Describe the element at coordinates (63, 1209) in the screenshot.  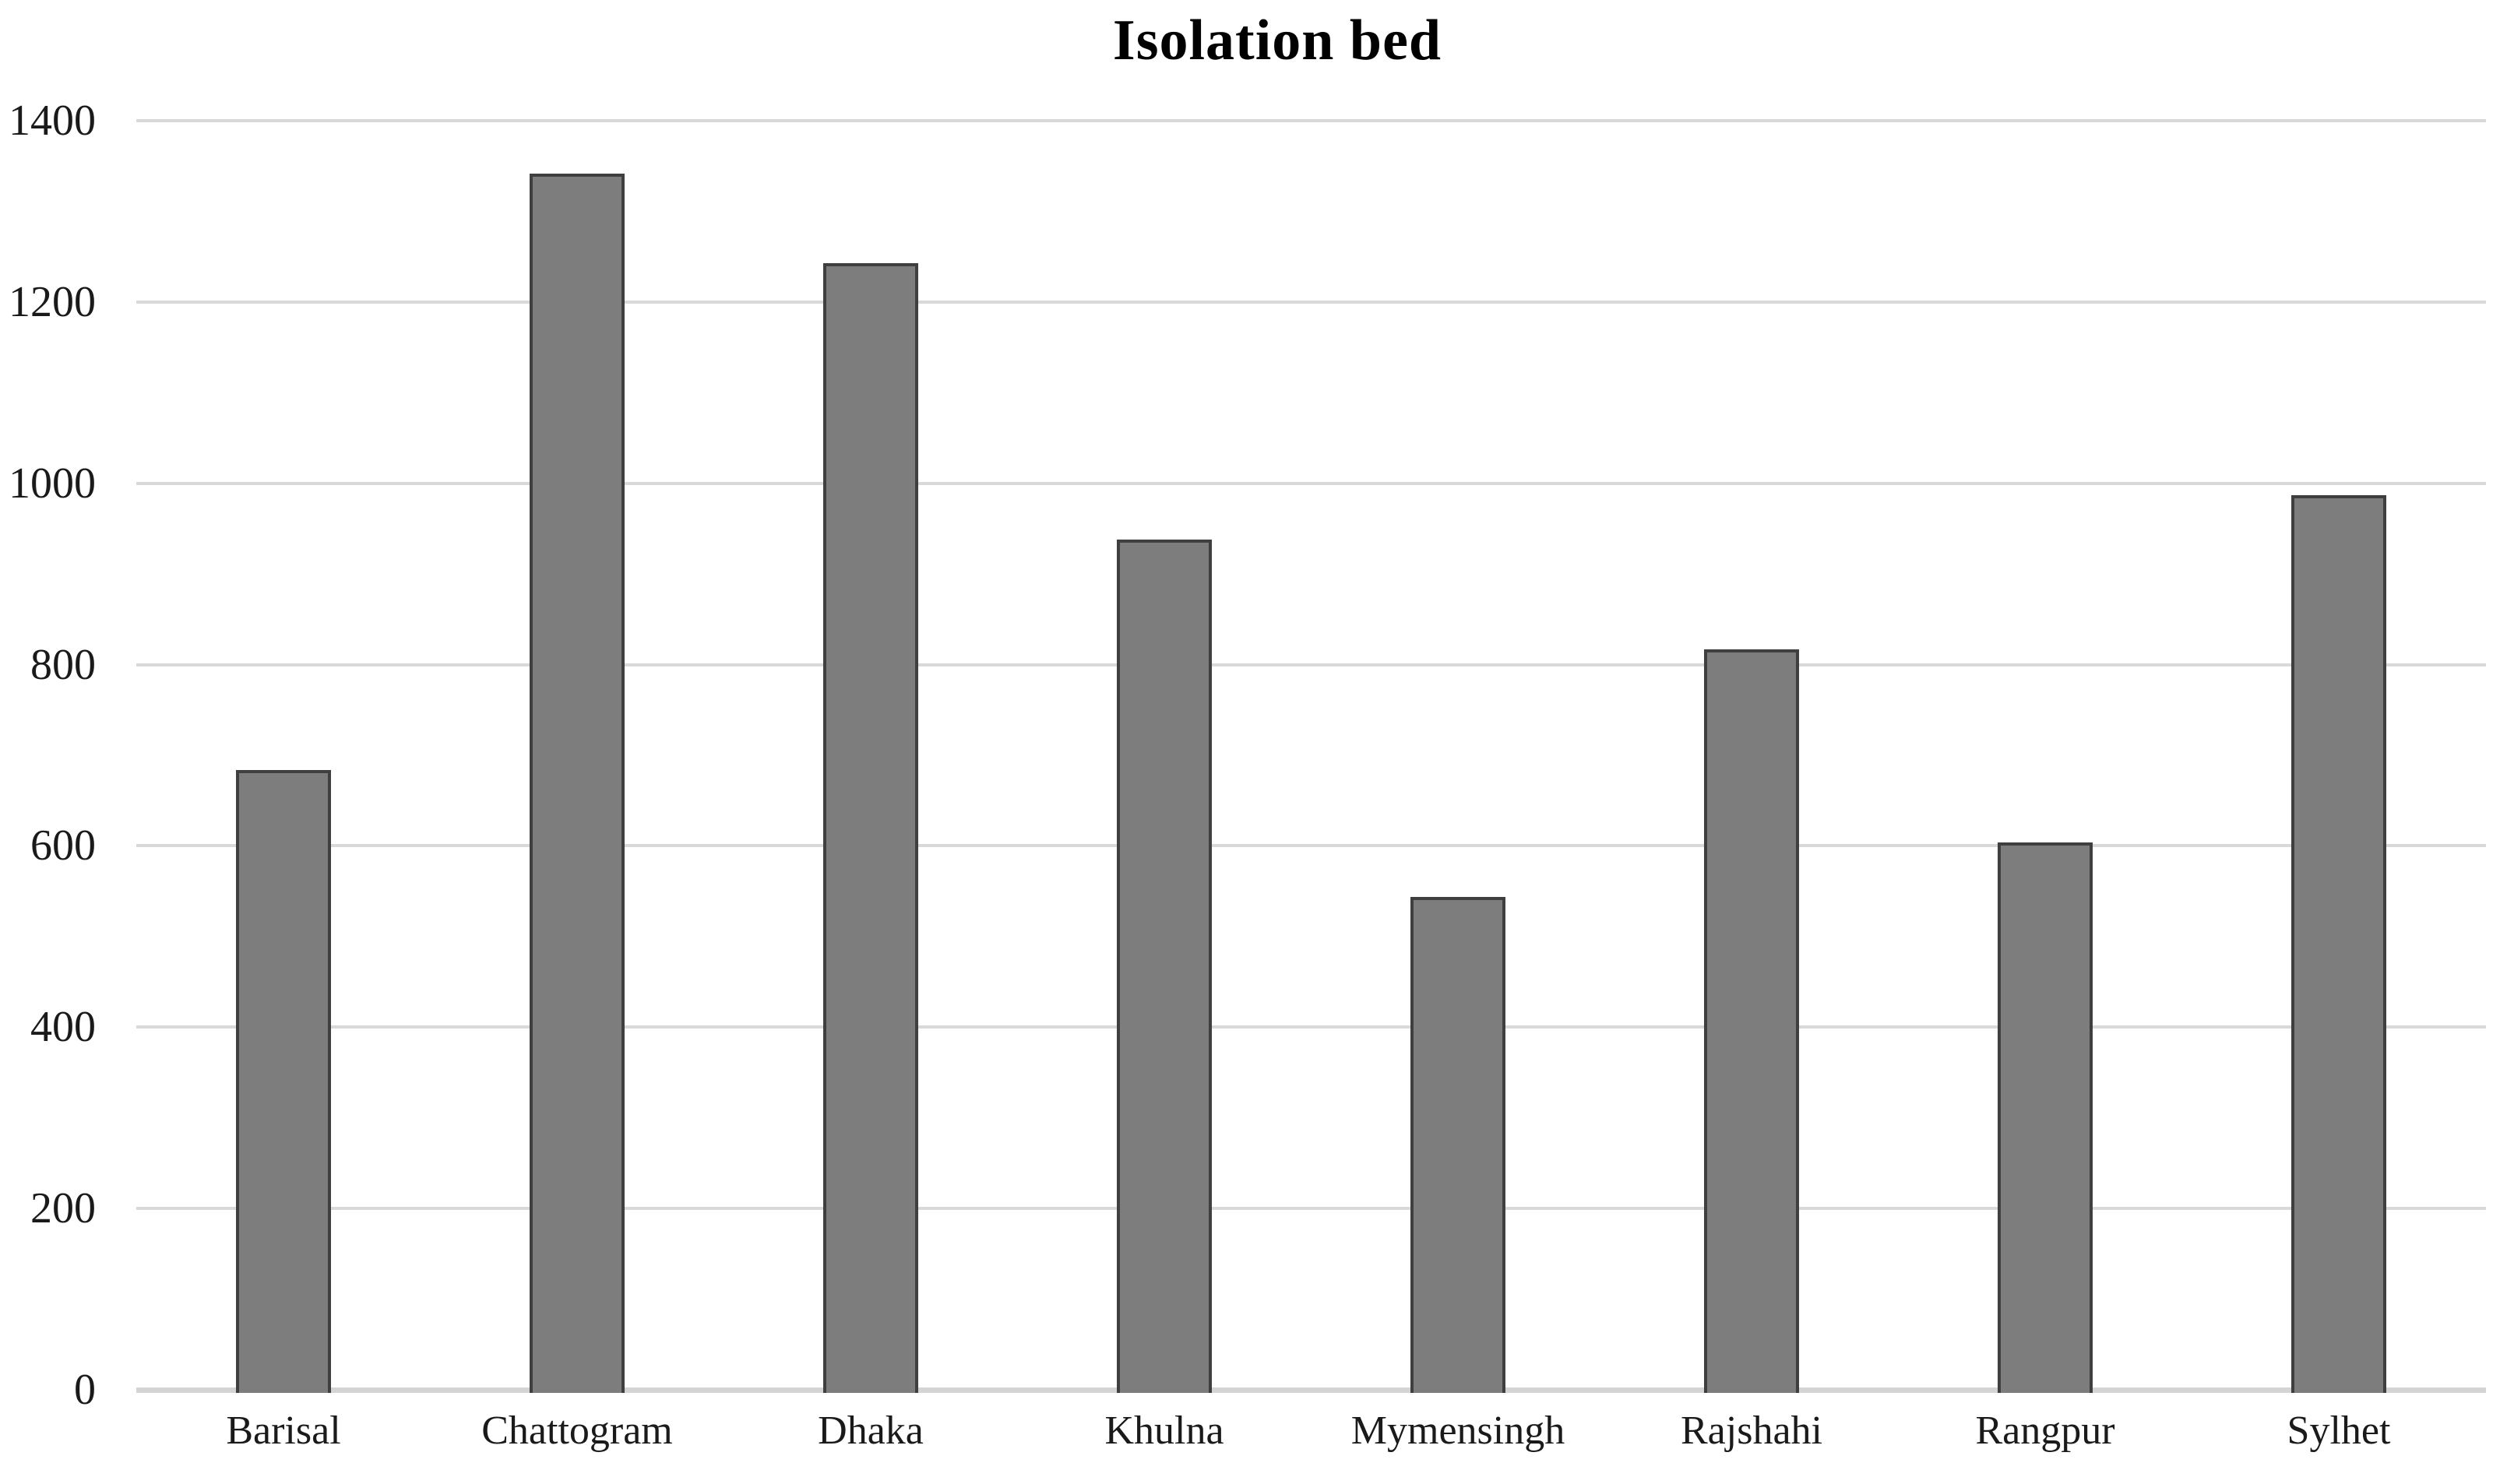
I see `y-axis-tick-label-200: 200` at that location.